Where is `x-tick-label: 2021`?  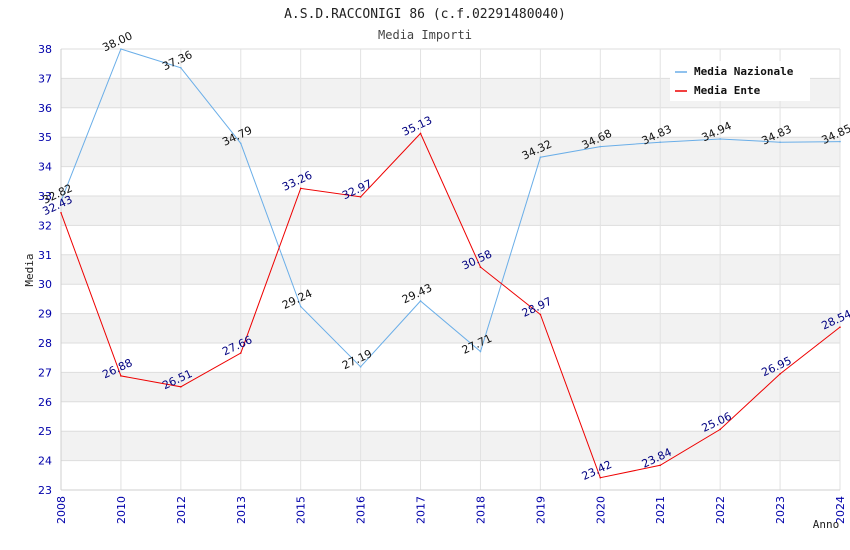 x-tick-label: 2021 is located at coordinates (660, 510).